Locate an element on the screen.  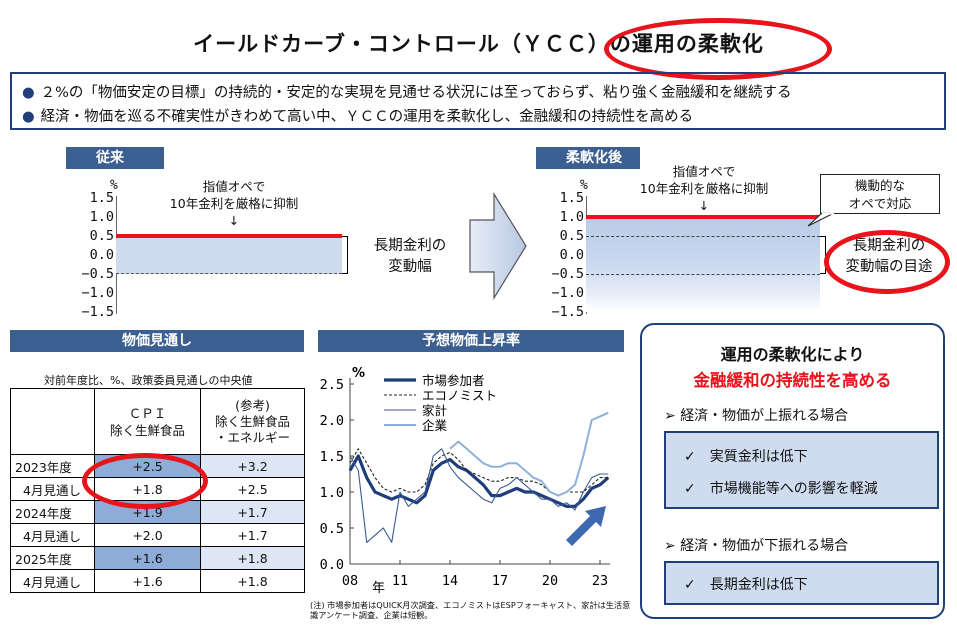
x-tick-label: 20 is located at coordinates (550, 581).